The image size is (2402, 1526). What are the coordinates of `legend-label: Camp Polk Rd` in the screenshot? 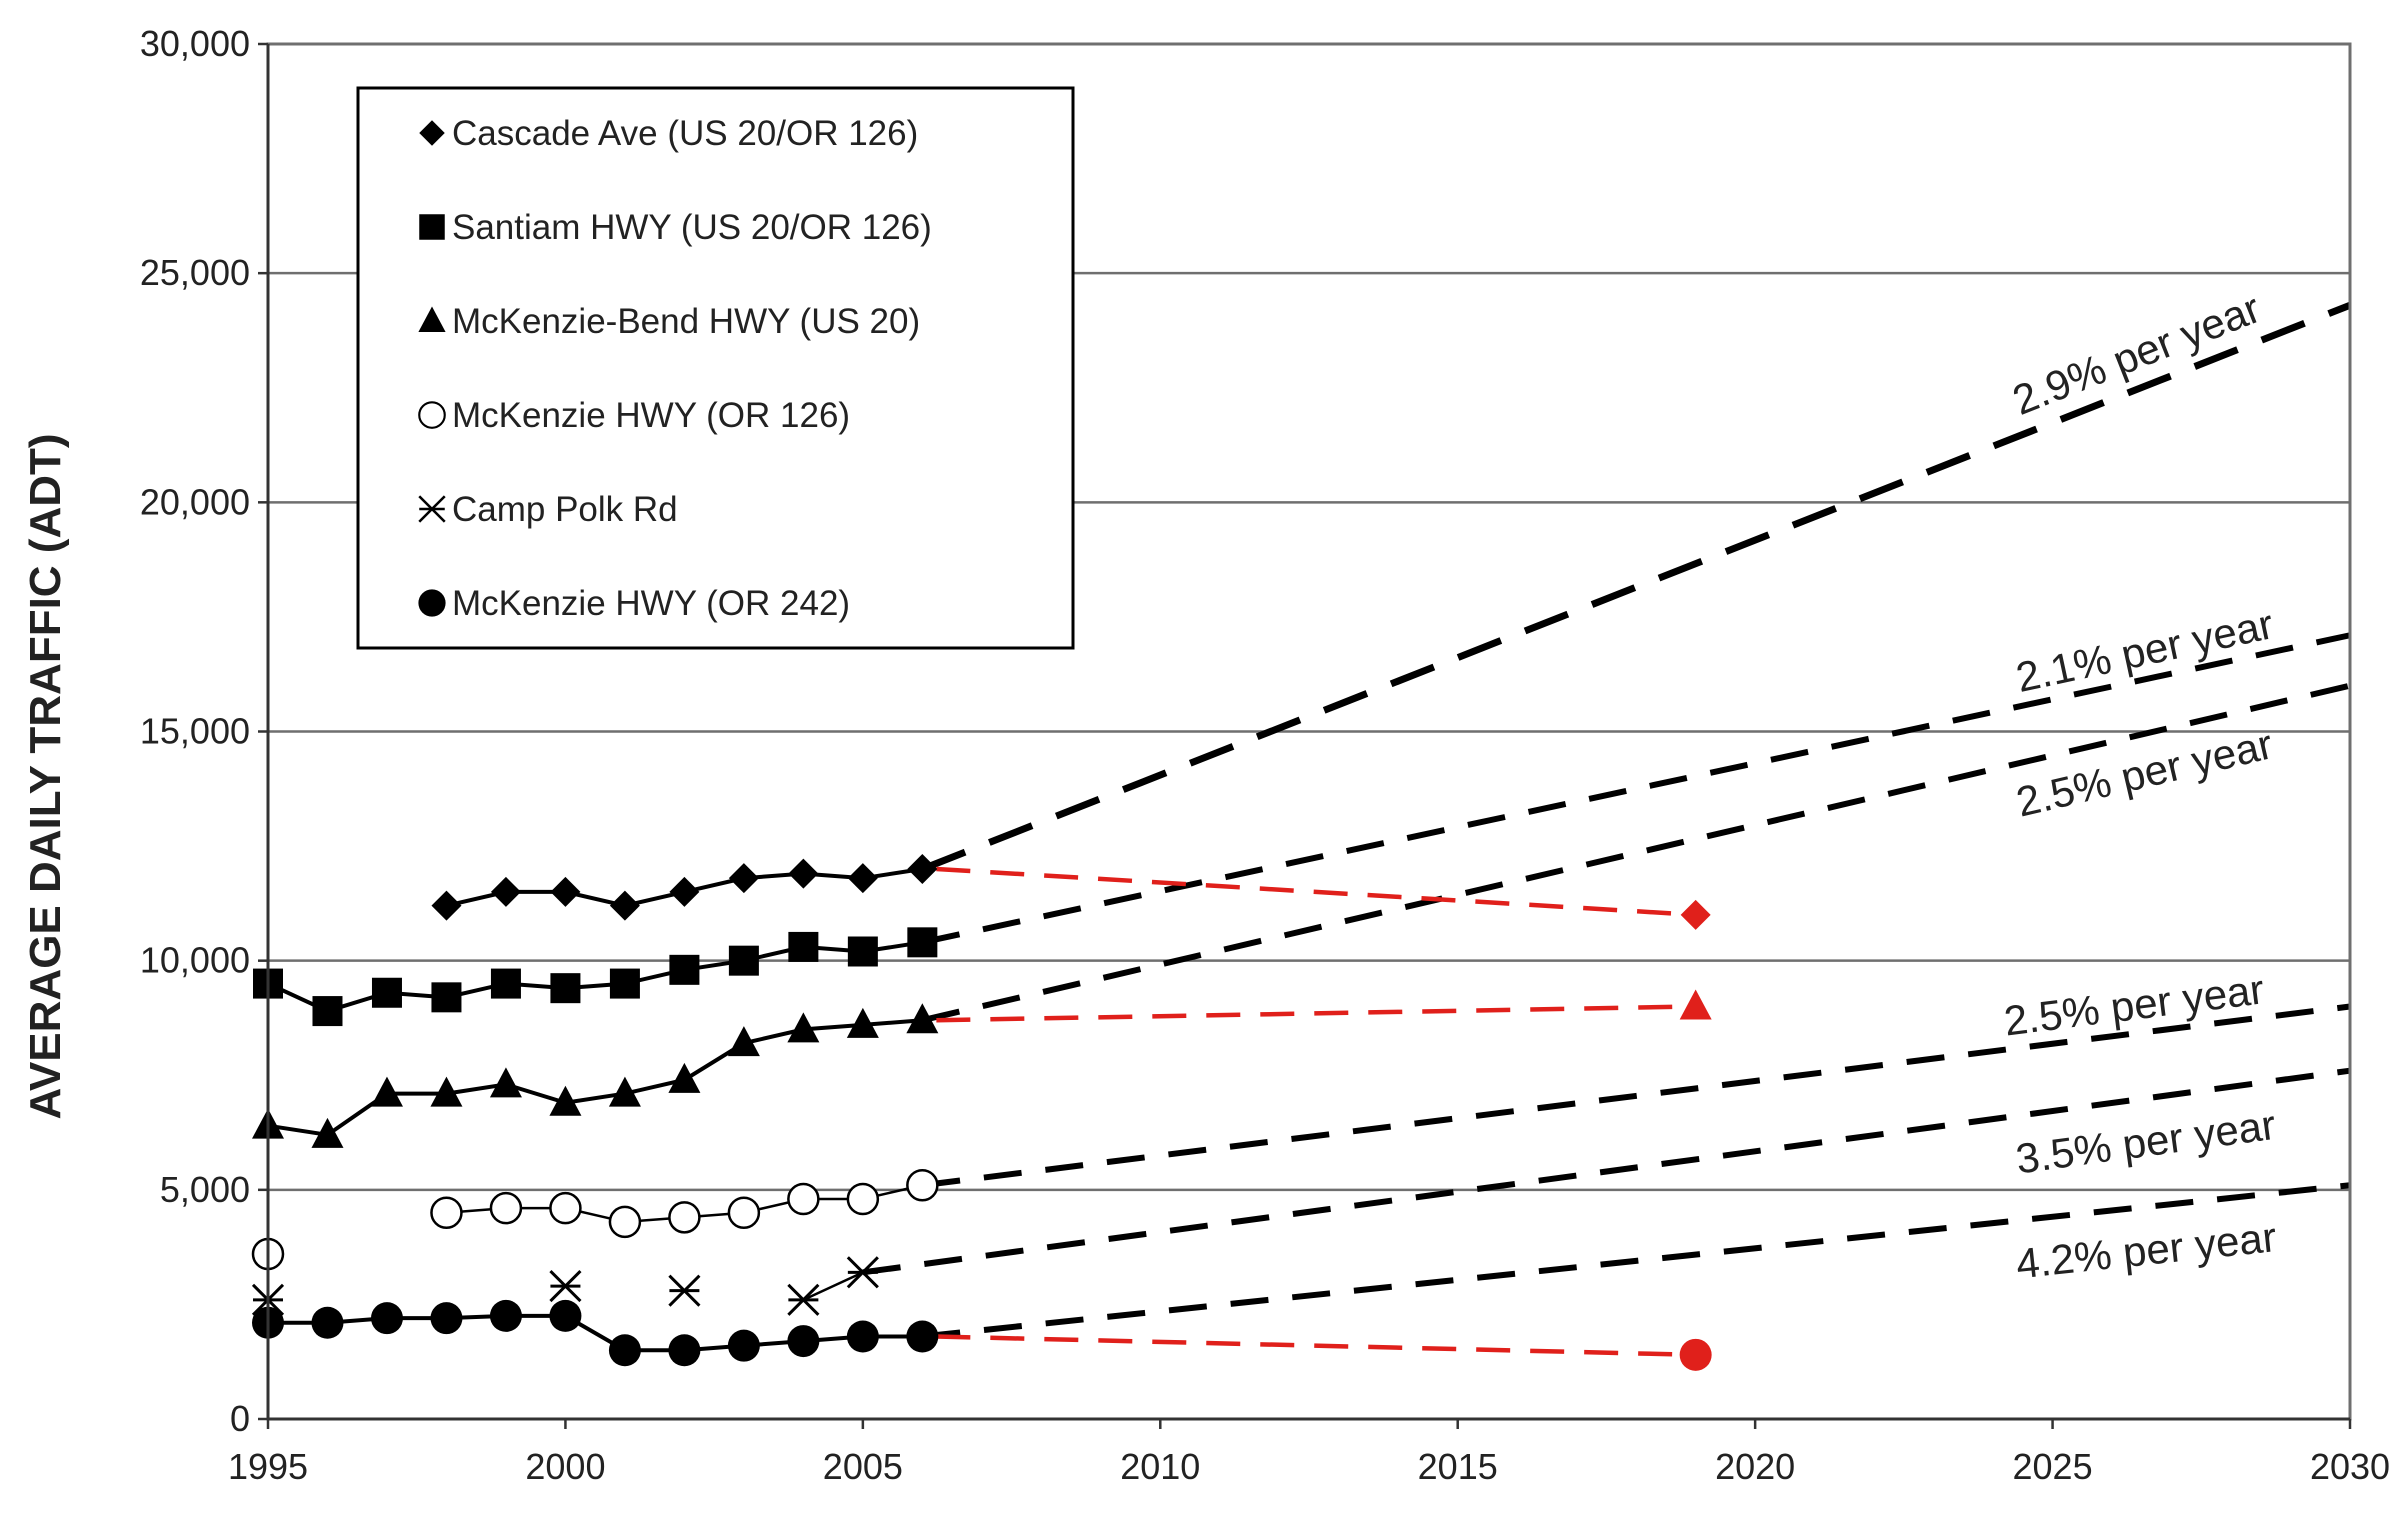 It's located at (565, 509).